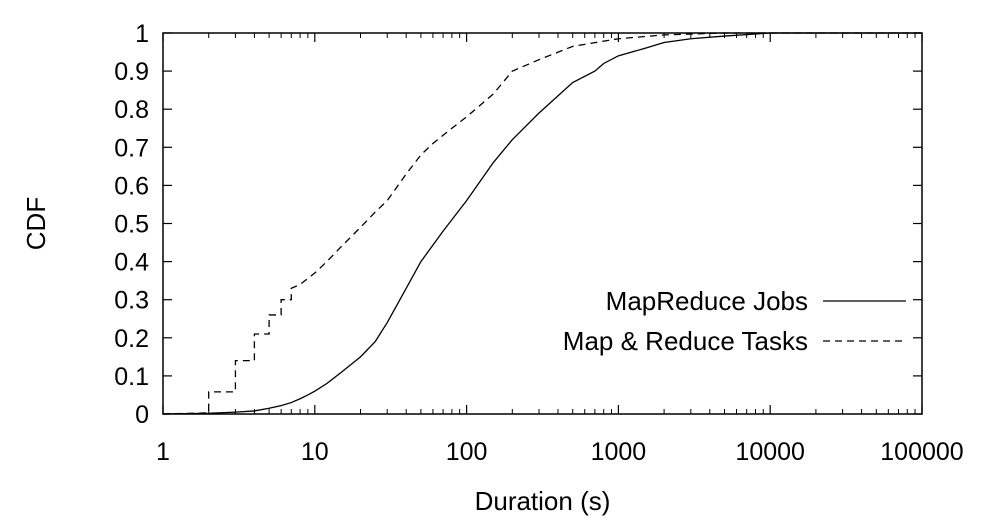 This screenshot has height=525, width=996. Describe the element at coordinates (734, 321) in the screenshot. I see `legend: MapReduce Jobs Map & Reduce Tasks` at that location.